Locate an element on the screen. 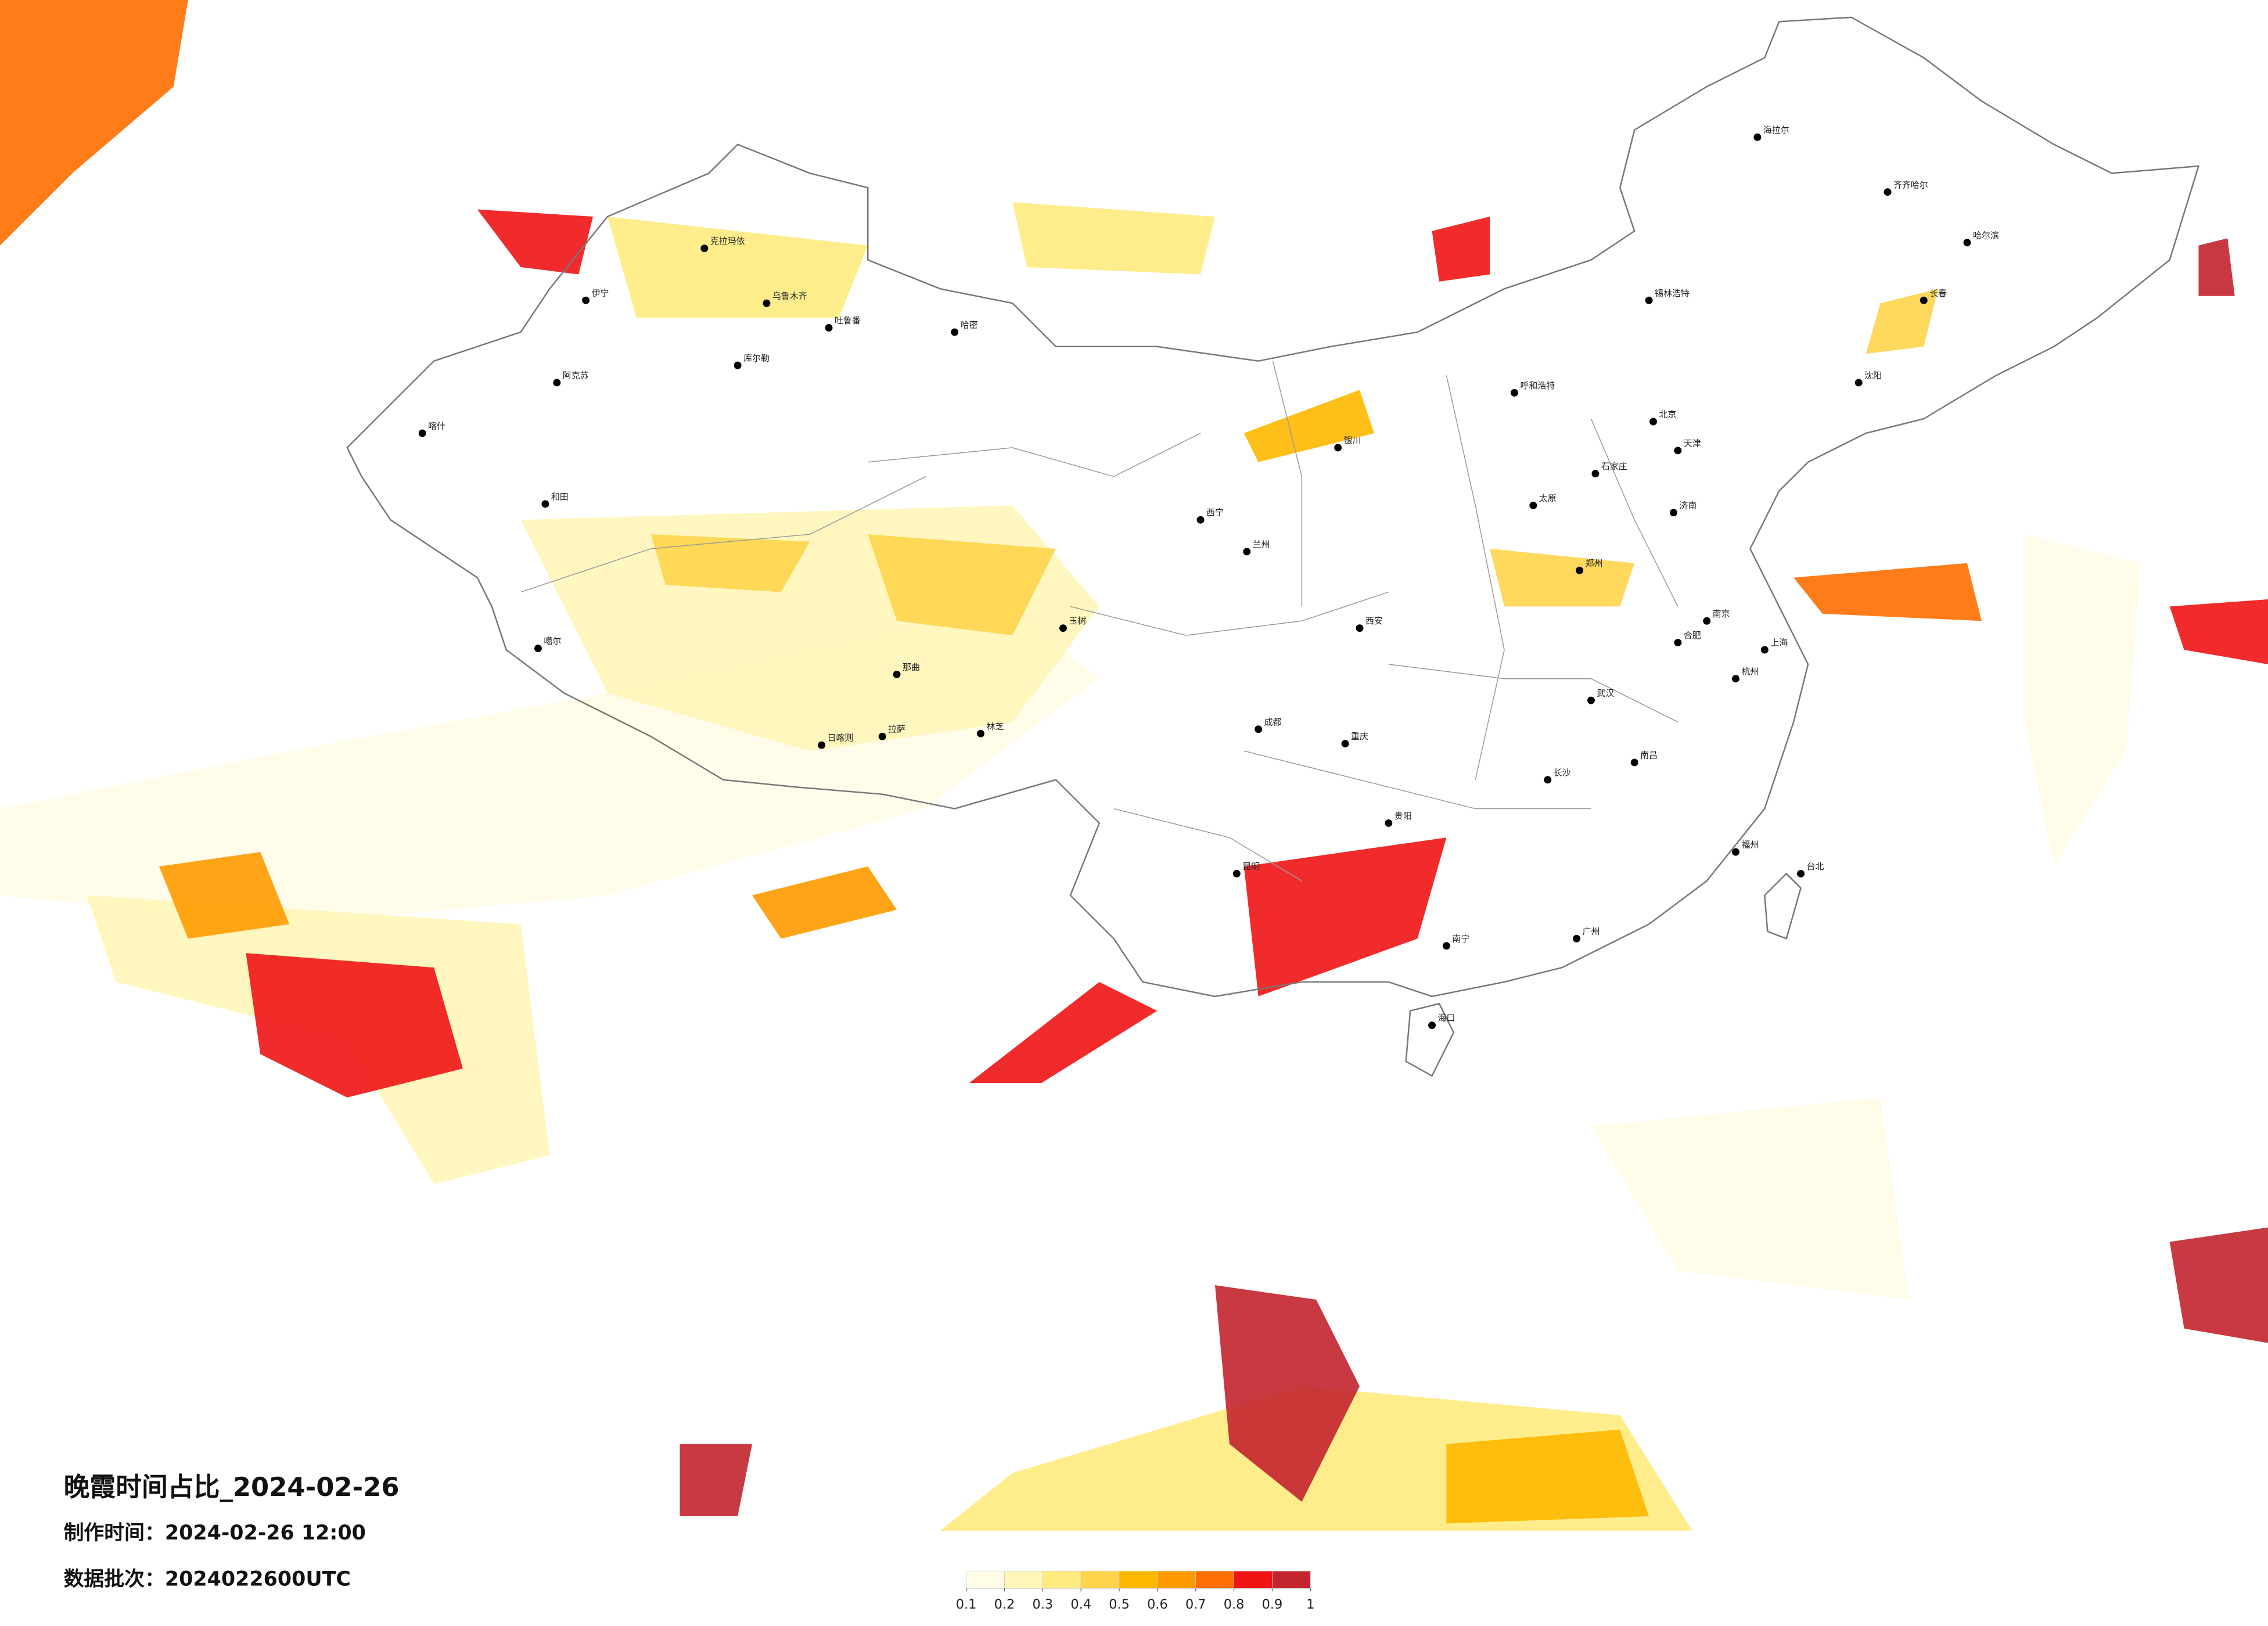  city-label: 成都 is located at coordinates (1273, 722).